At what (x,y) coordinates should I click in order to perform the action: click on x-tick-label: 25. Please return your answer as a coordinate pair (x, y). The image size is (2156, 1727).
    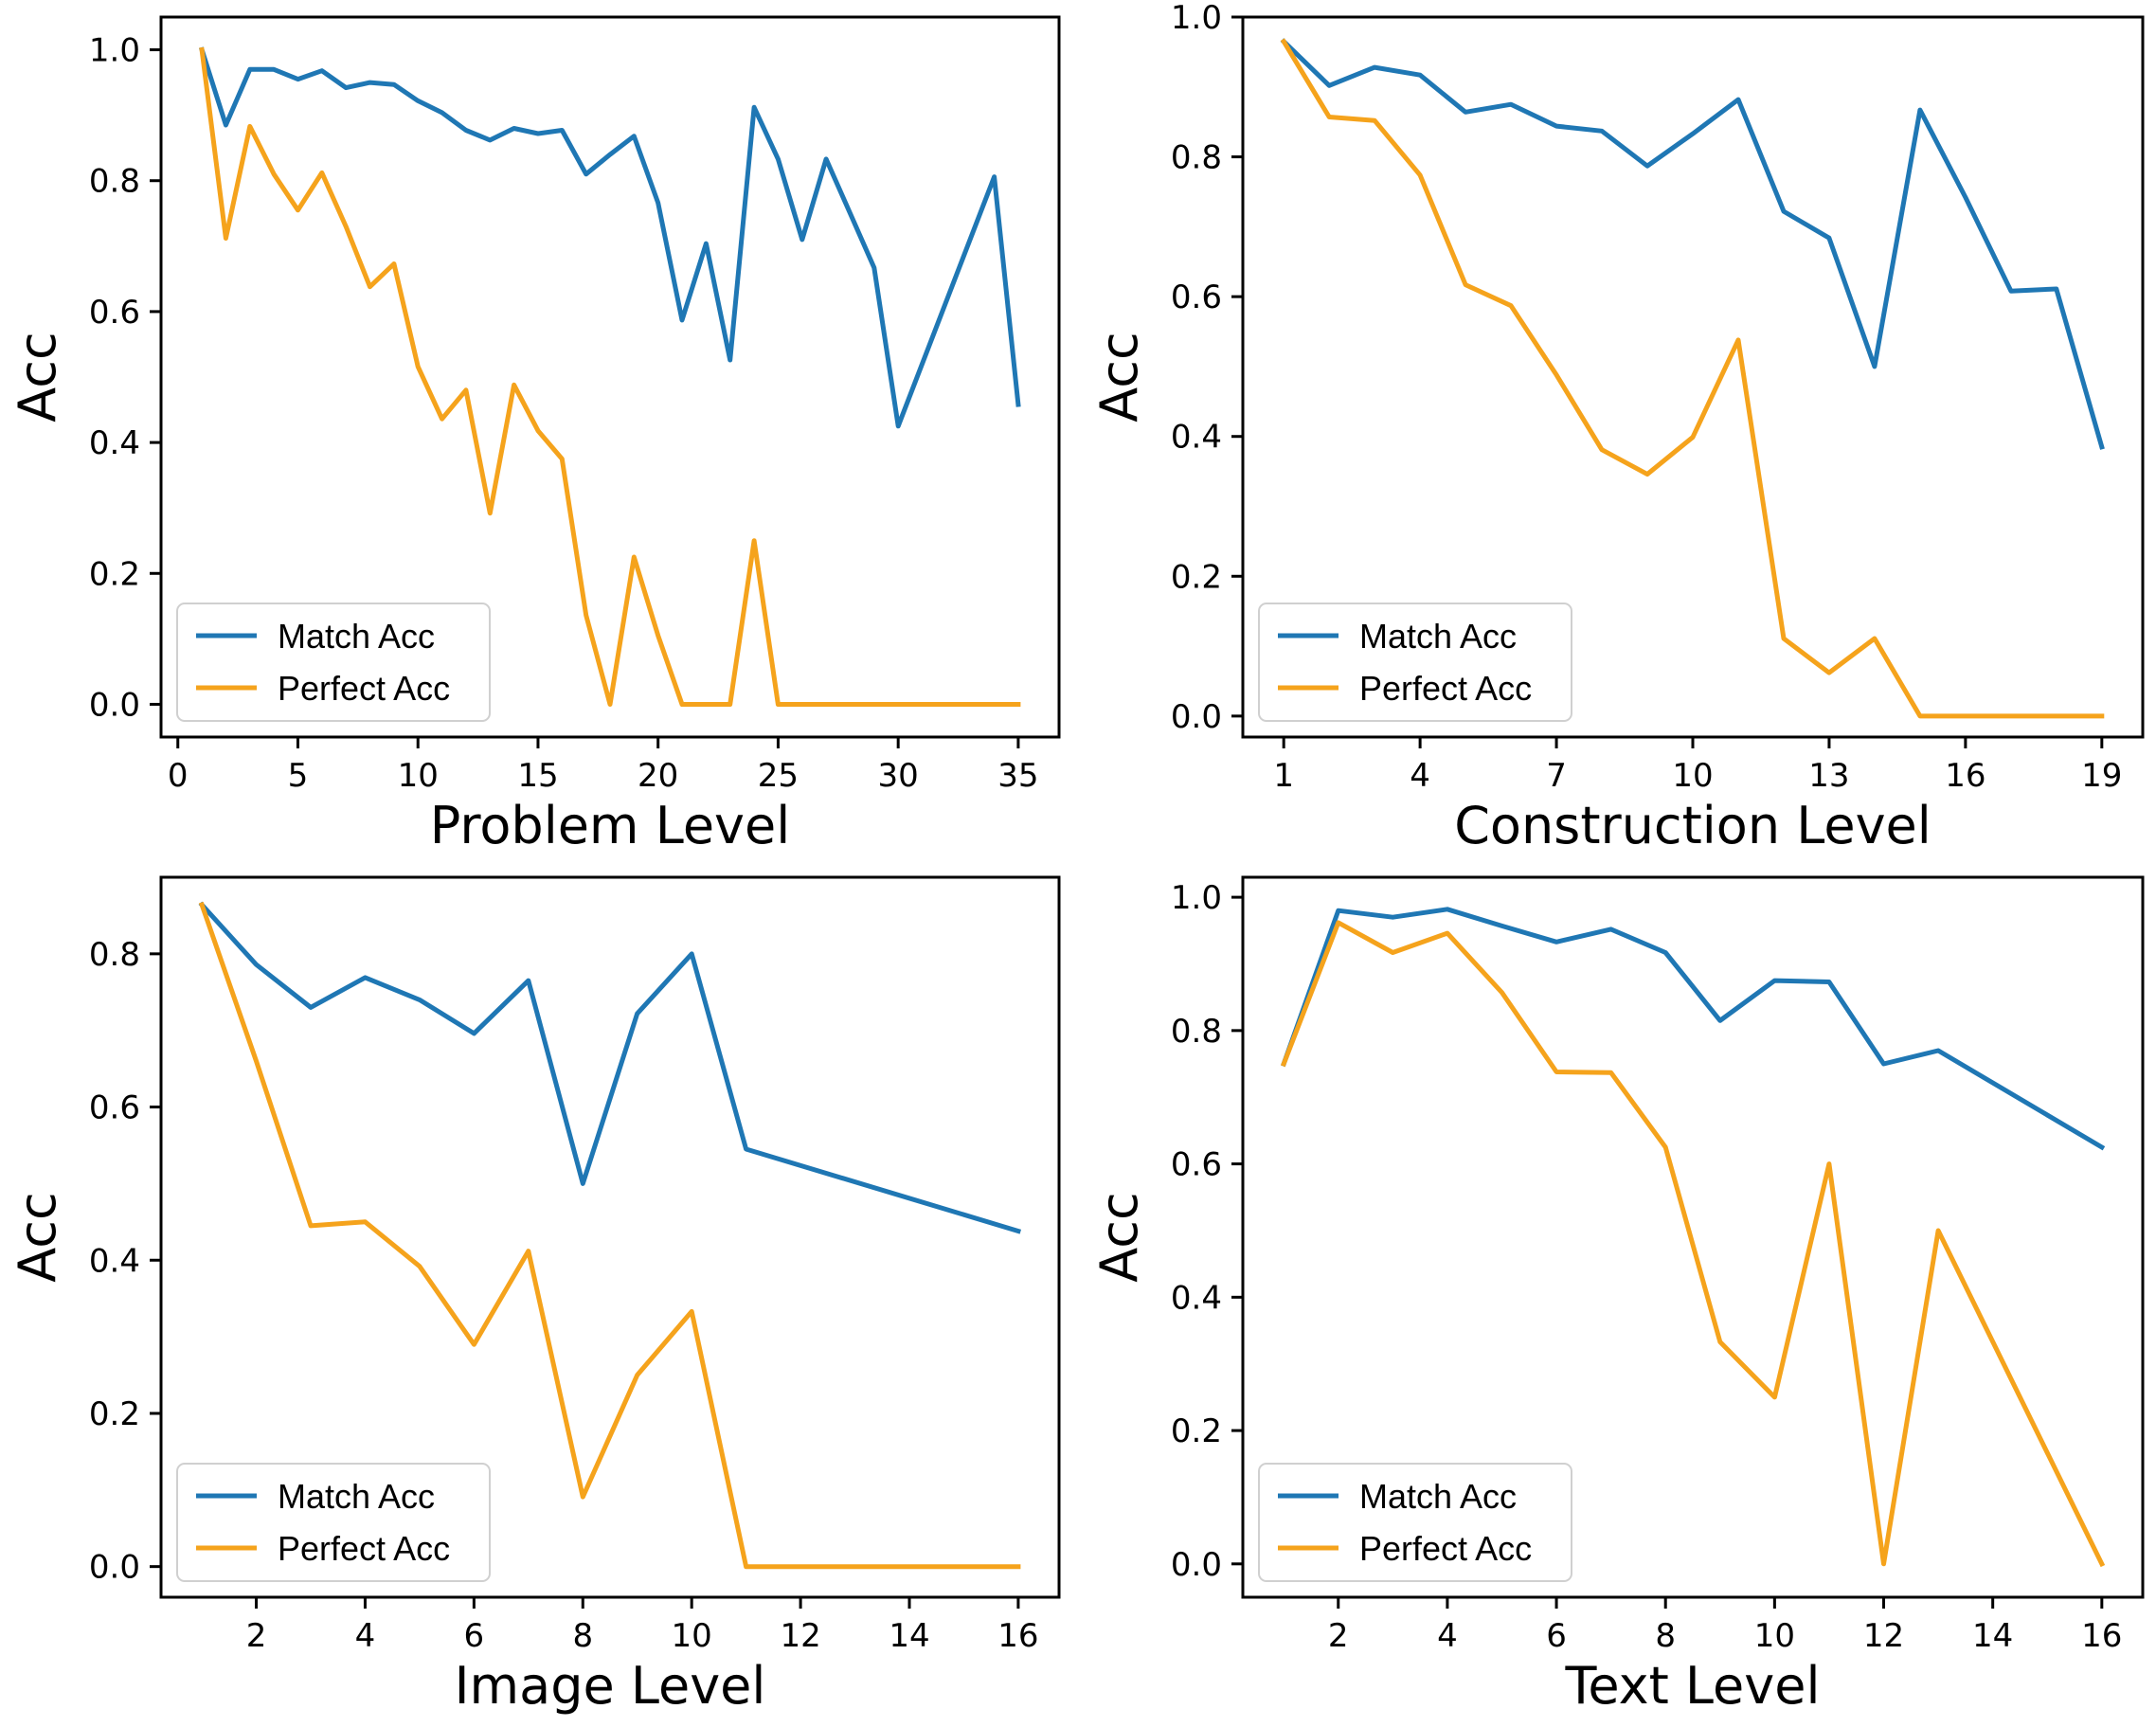
    Looking at the image, I should click on (779, 776).